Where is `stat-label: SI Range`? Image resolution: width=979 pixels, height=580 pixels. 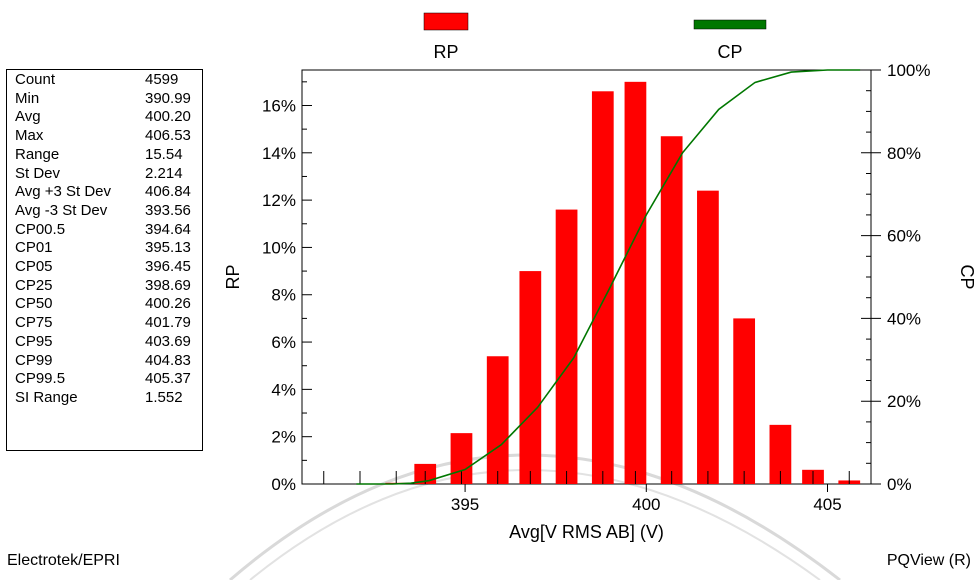 stat-label: SI Range is located at coordinates (46, 397).